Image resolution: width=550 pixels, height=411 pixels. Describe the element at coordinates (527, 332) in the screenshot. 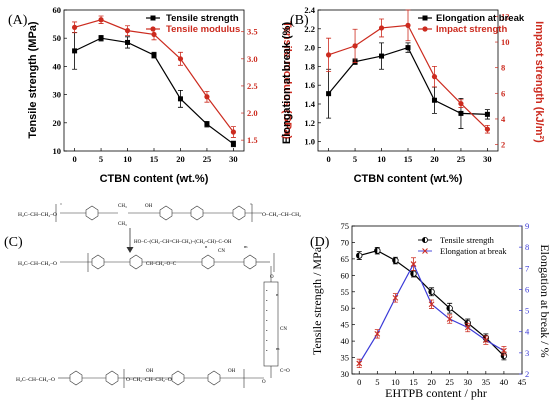

I see `panel-d-y2tick-2: 4` at that location.